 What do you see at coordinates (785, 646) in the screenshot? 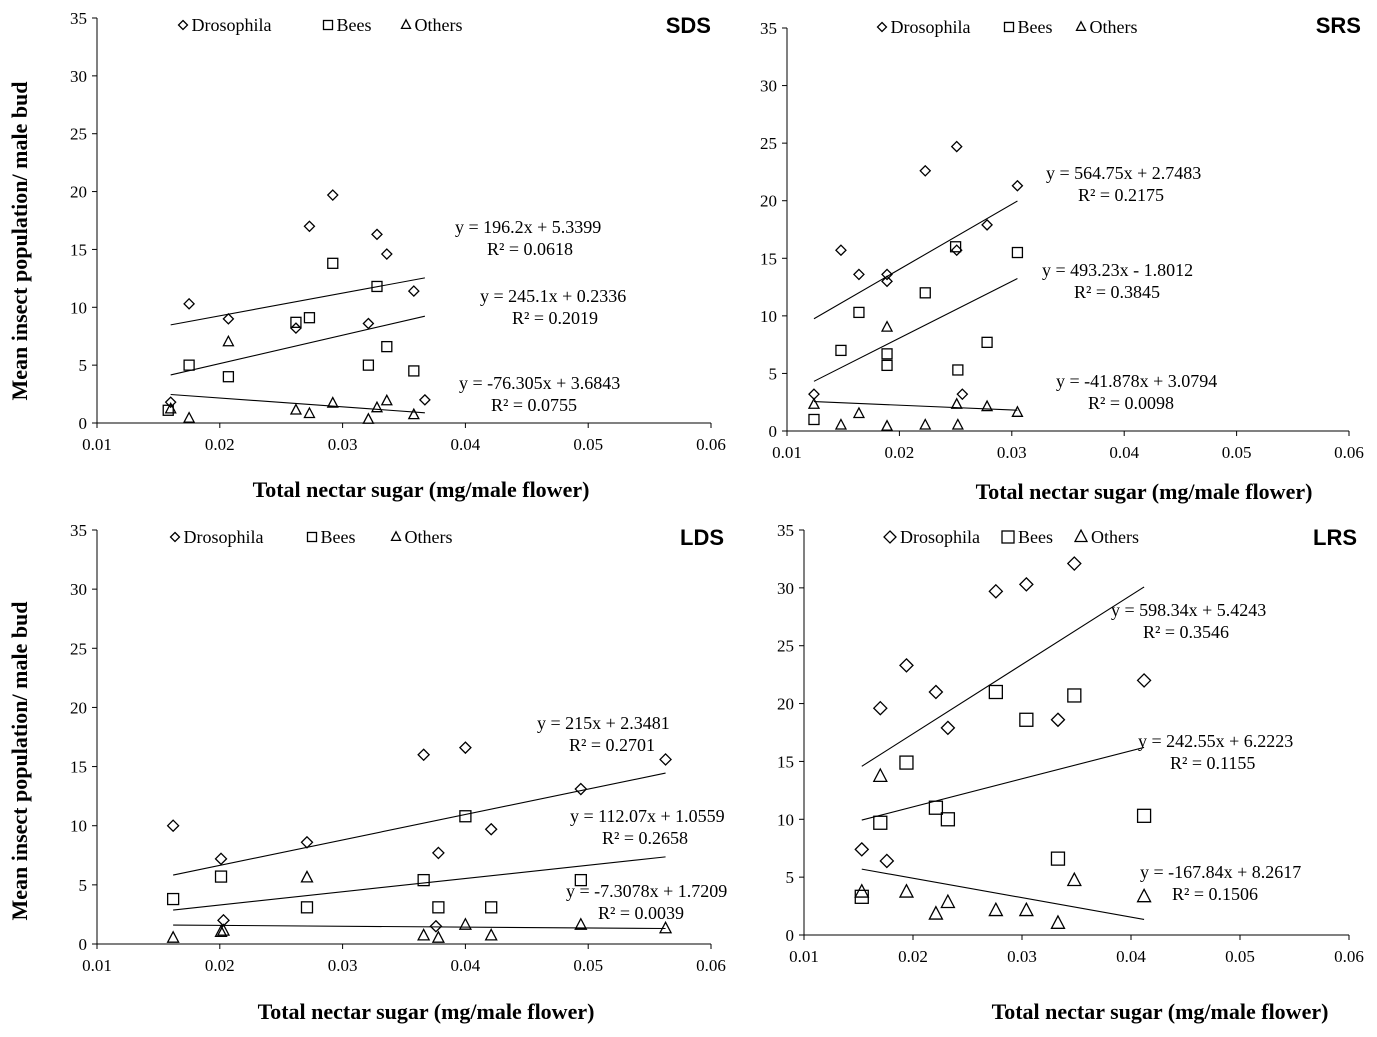
I see `y-tick-label: 25` at bounding box center [785, 646].